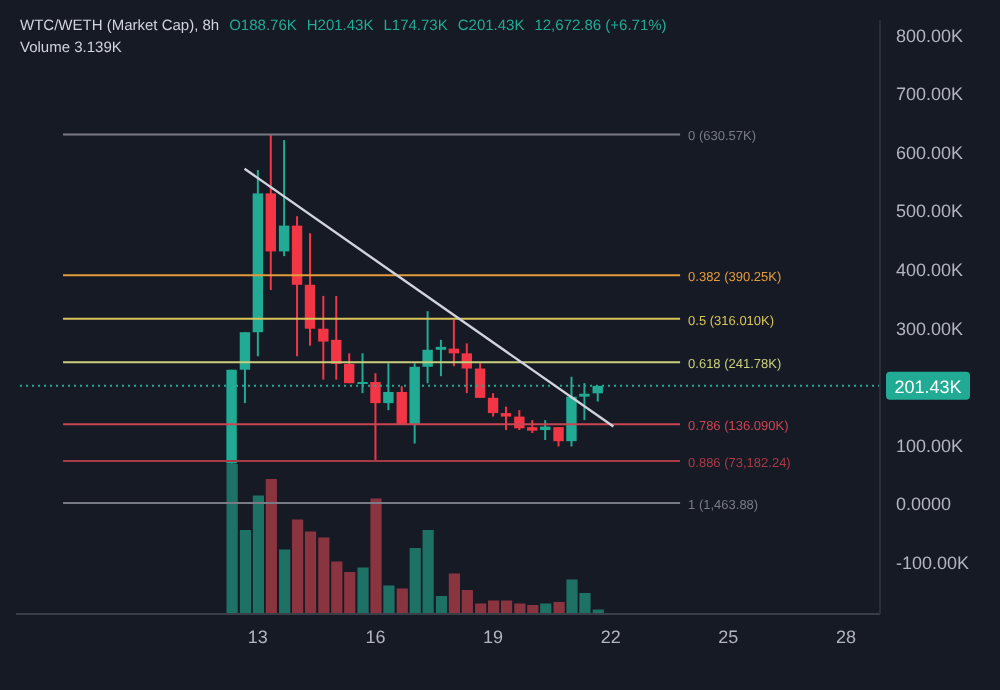  What do you see at coordinates (924, 504) in the screenshot?
I see `y-tick-label: 0.0000` at bounding box center [924, 504].